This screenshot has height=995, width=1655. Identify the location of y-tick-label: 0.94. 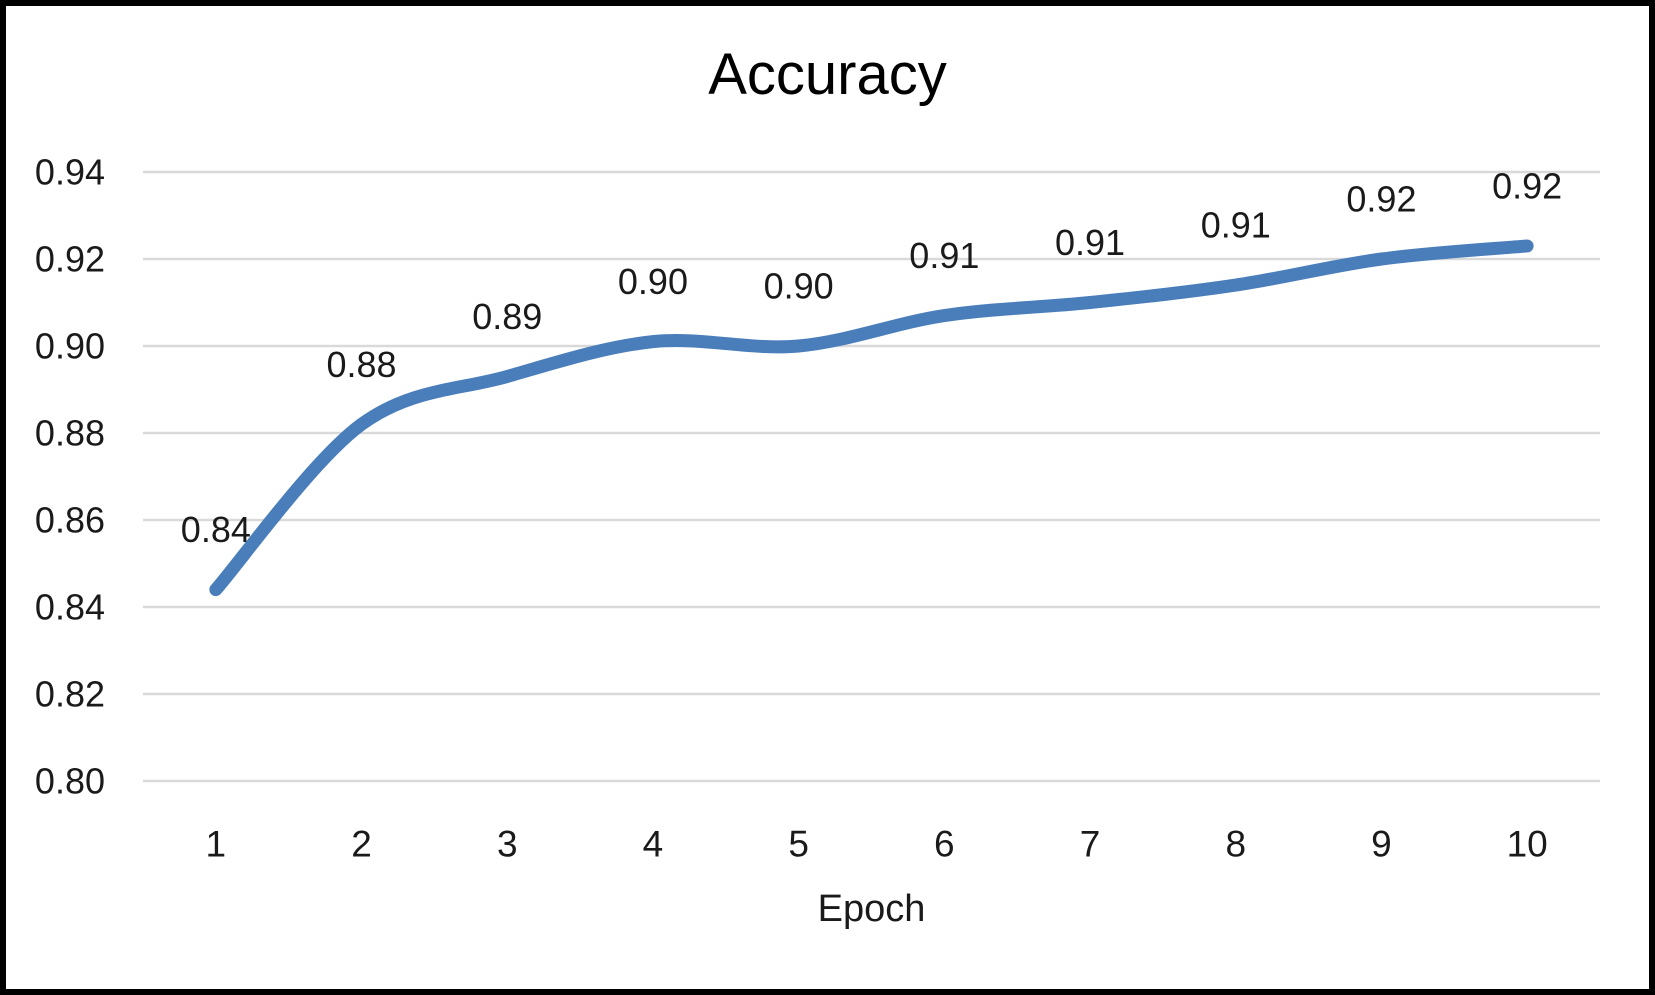
(70, 172).